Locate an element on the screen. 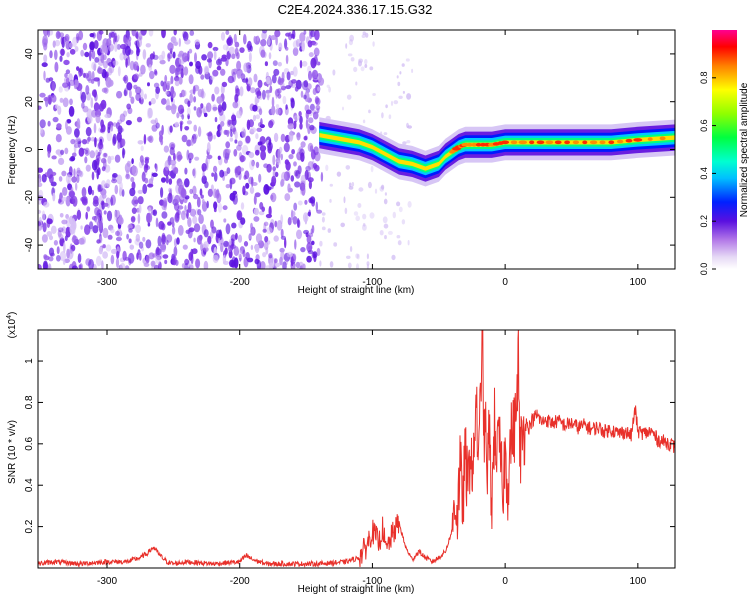  snr-y-tick-label: 0.2 is located at coordinates (29, 526).